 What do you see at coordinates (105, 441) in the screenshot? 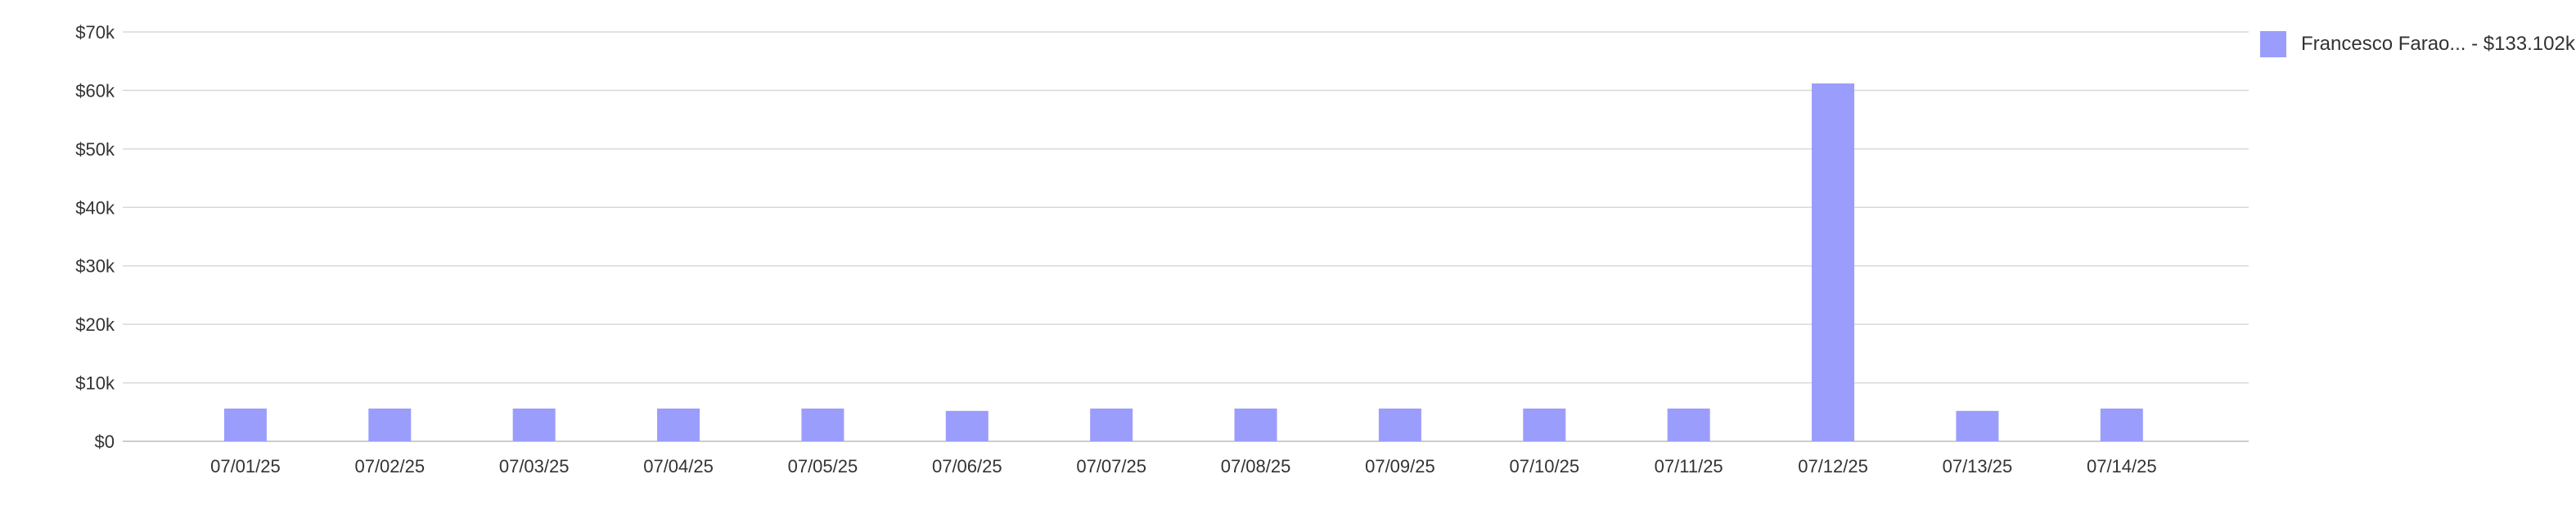
I see `y-tick-label: $0` at bounding box center [105, 441].